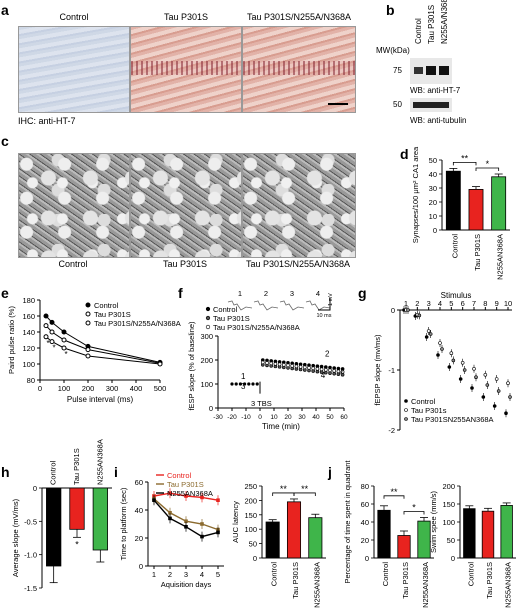  Describe the element at coordinates (454, 246) in the screenshot. I see `category-label: Control` at that location.